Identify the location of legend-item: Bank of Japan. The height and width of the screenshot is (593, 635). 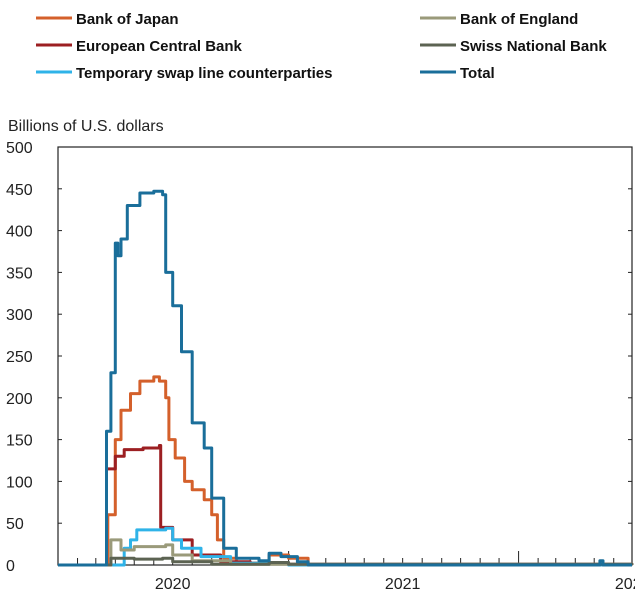
(107, 19).